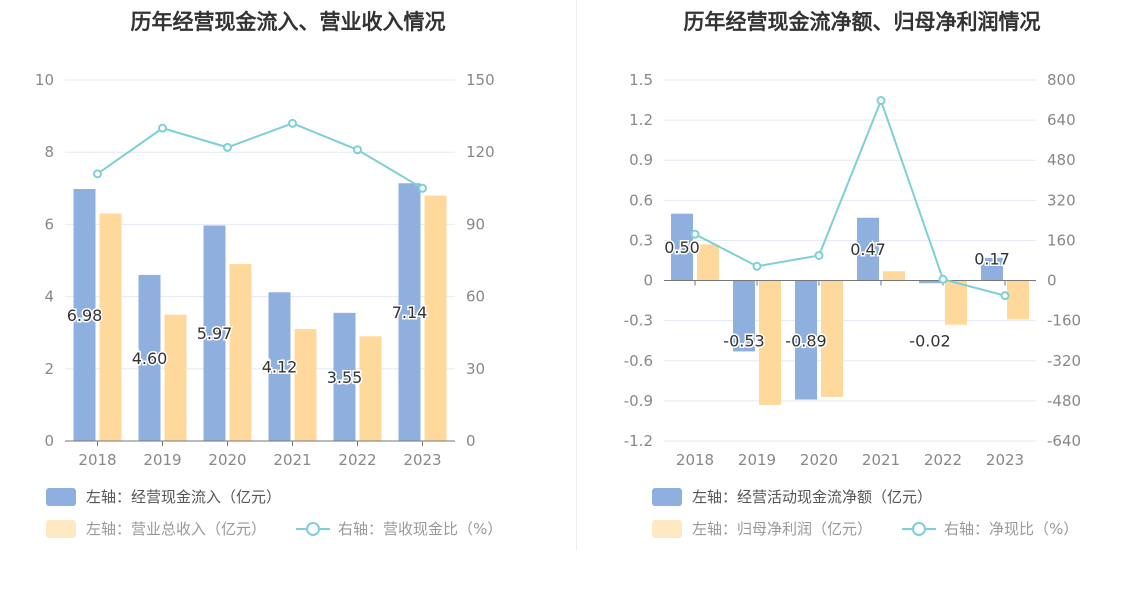 This screenshot has width=1148, height=589. Describe the element at coordinates (641, 240) in the screenshot. I see `y-left-tick-label: 0.3` at that location.